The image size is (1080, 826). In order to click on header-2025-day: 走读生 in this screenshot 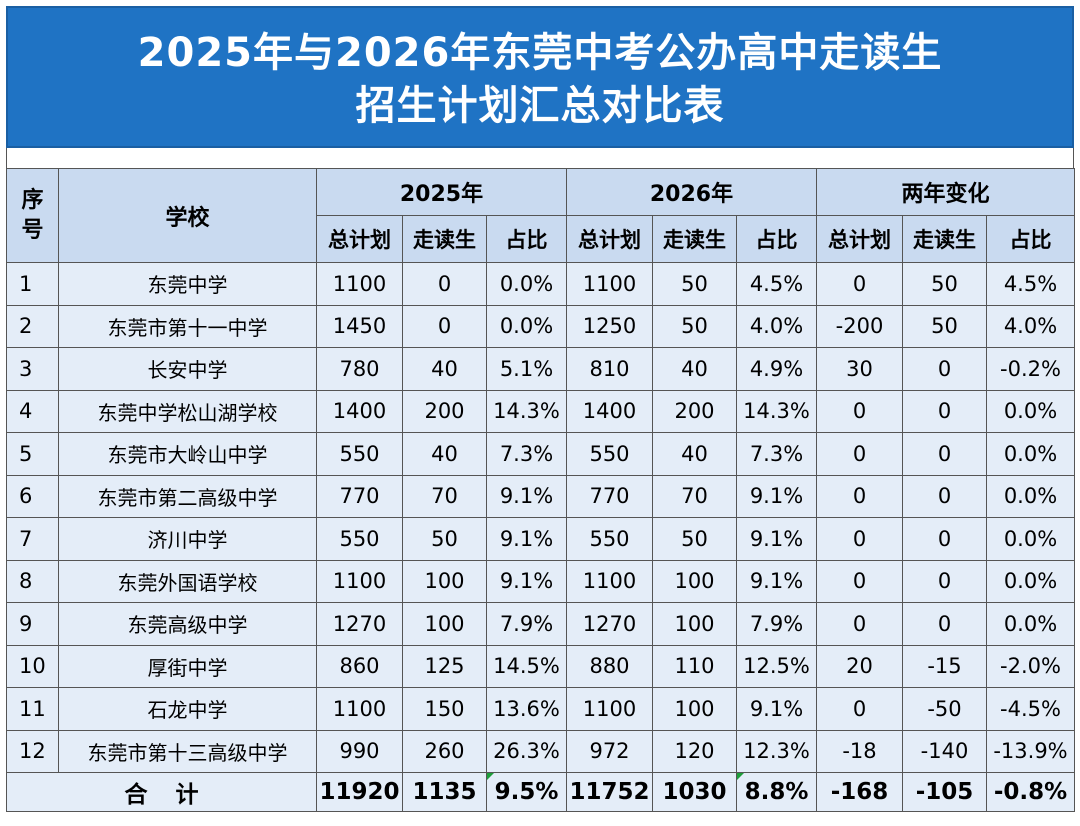, I will do `click(444, 239)`.